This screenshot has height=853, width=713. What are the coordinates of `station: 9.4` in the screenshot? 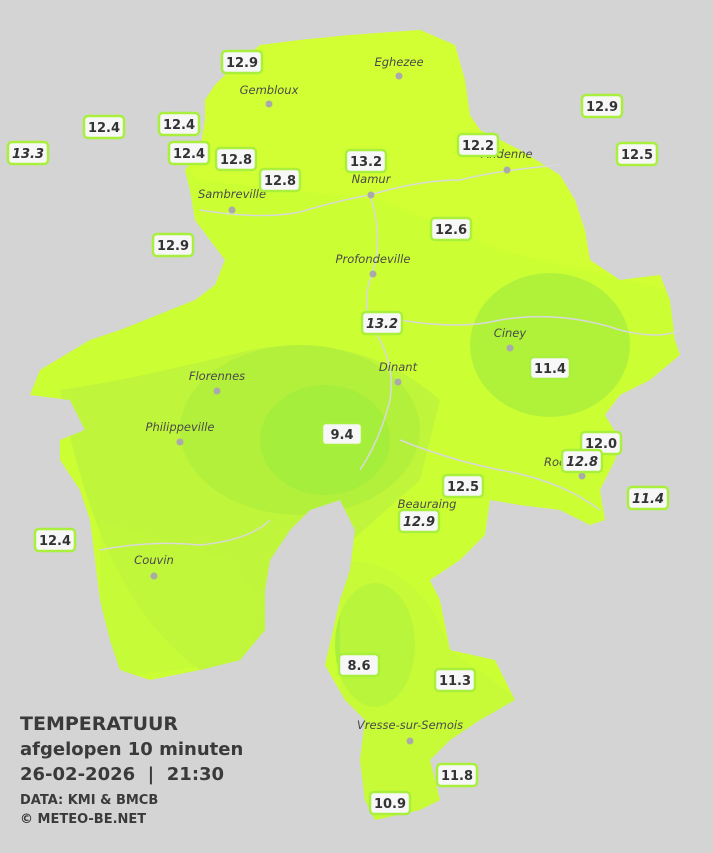 It's located at (342, 434).